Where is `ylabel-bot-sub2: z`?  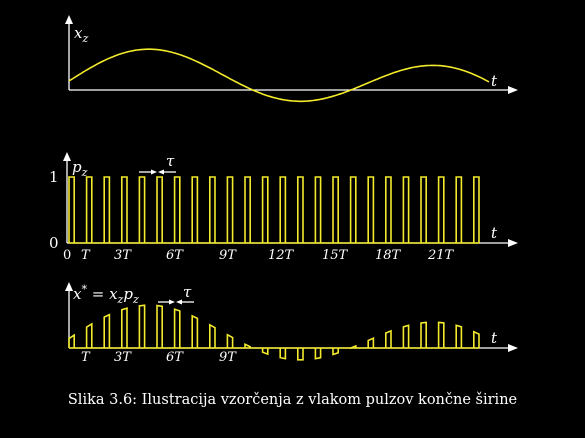 ylabel-bot-sub2: z is located at coordinates (135, 299).